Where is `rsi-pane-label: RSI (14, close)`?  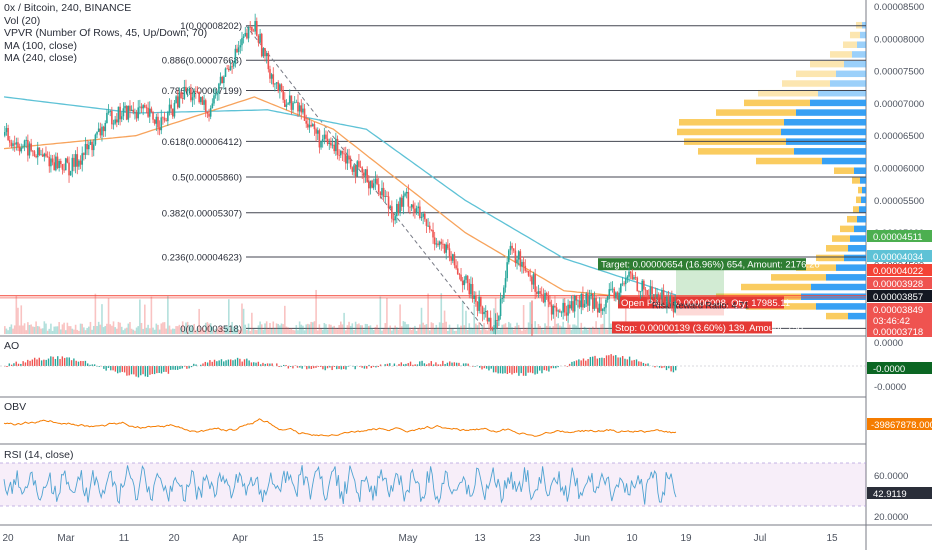
rsi-pane-label: RSI (14, close) is located at coordinates (39, 455).